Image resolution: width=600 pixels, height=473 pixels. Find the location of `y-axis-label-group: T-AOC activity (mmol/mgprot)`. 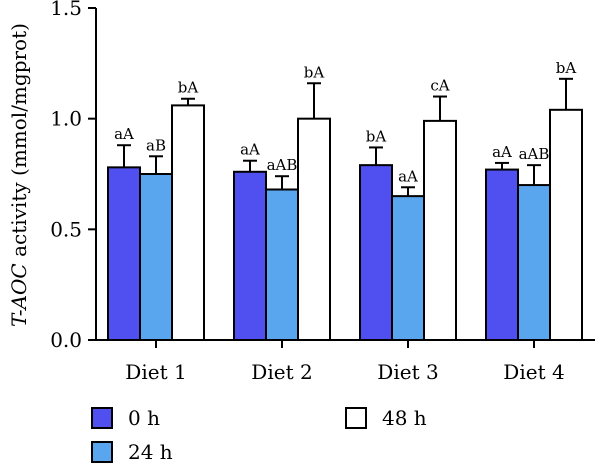

y-axis-label-group: T-AOC activity (mmol/mgprot) is located at coordinates (19, 175).